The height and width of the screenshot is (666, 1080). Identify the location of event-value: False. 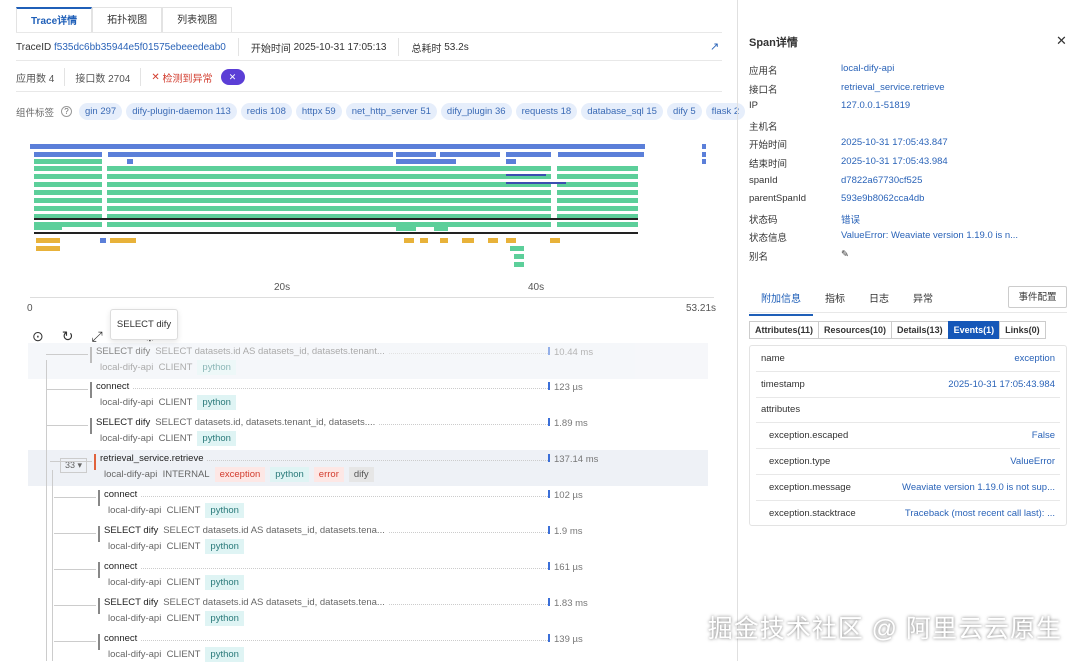
(1043, 436).